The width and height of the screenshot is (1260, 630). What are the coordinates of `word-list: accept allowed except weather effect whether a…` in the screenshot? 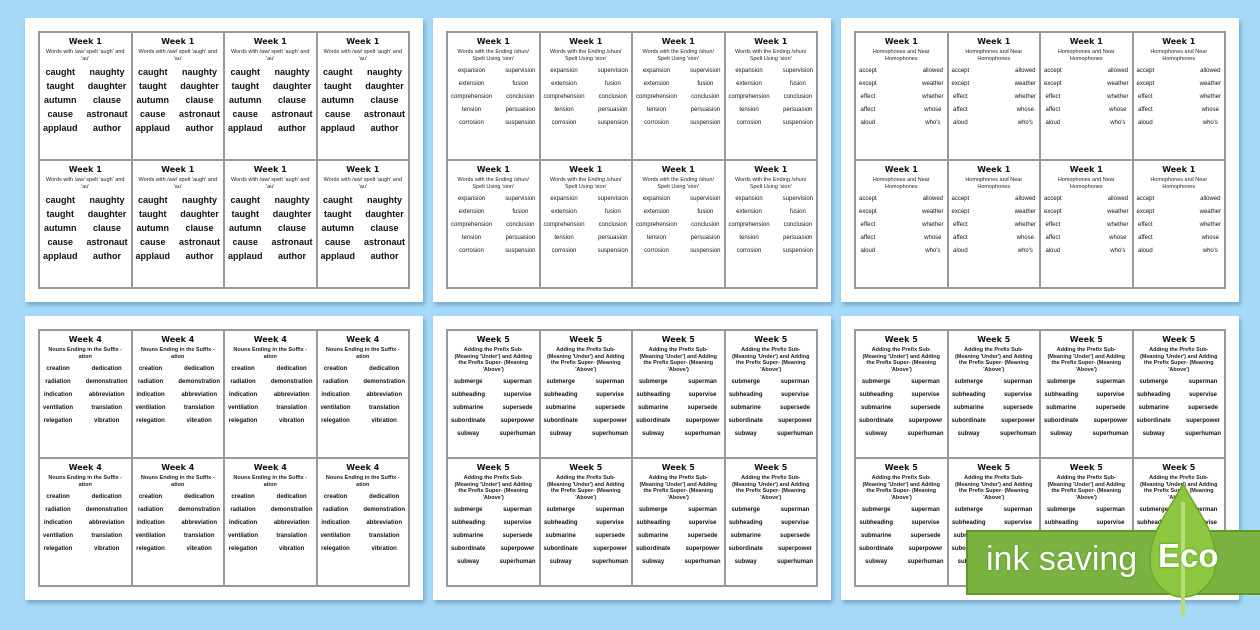 It's located at (994, 225).